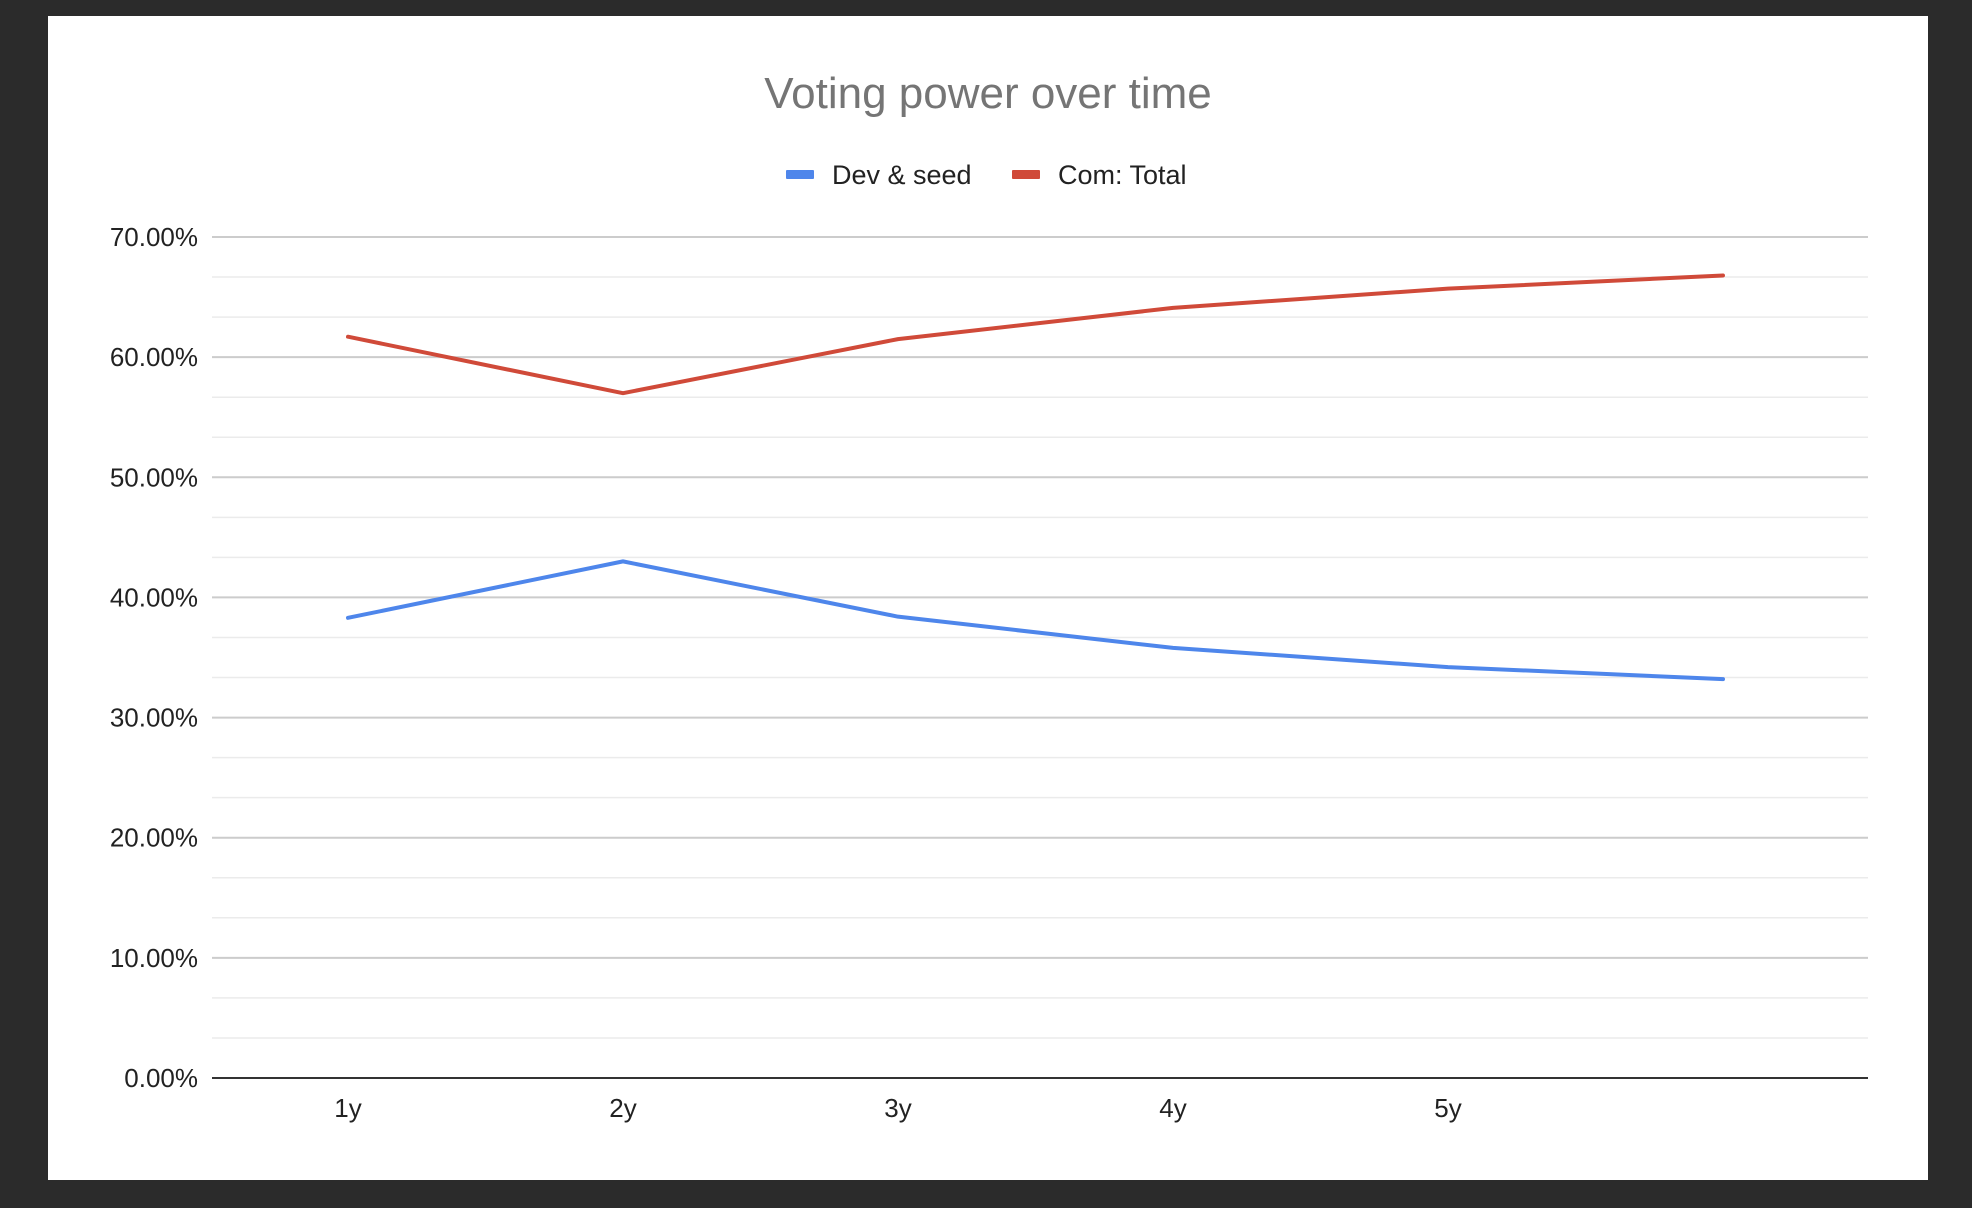 Image resolution: width=1972 pixels, height=1208 pixels. Describe the element at coordinates (622, 1108) in the screenshot. I see `x-tick-label: 2y` at that location.